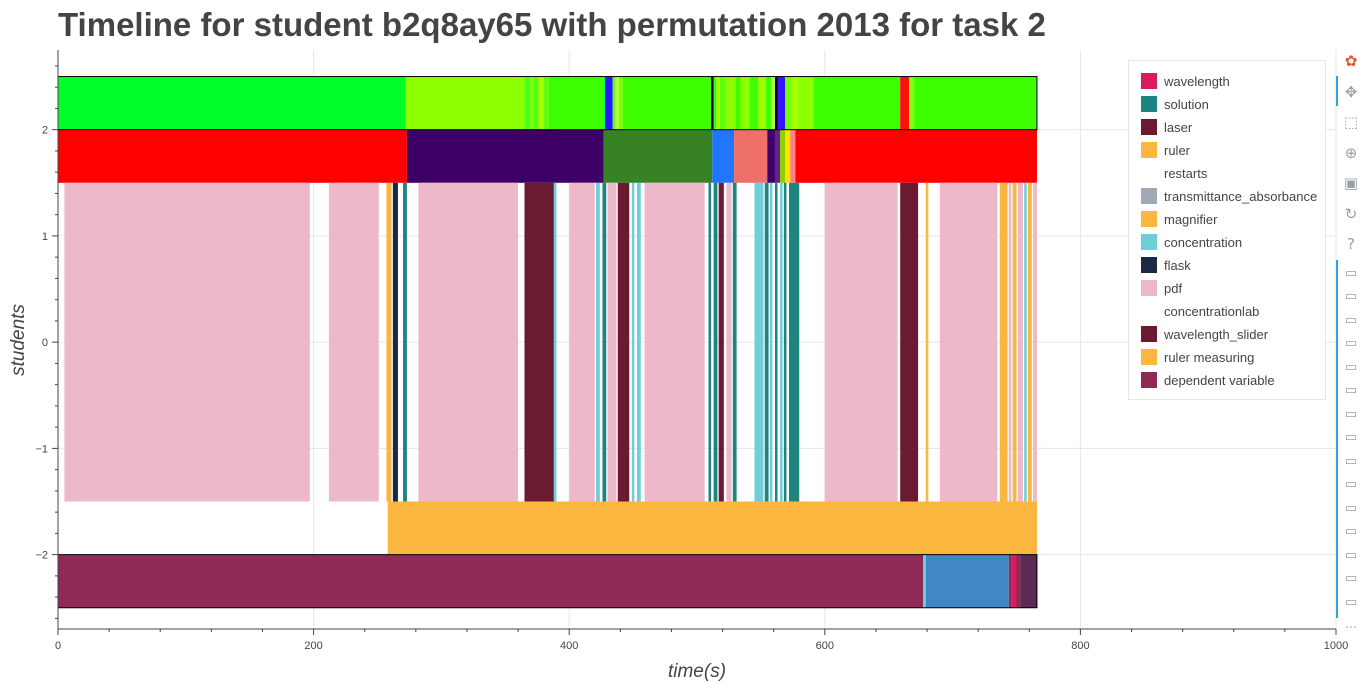 This screenshot has width=1366, height=683. Describe the element at coordinates (41, 449) in the screenshot. I see `y-tick-label: −1` at that location.